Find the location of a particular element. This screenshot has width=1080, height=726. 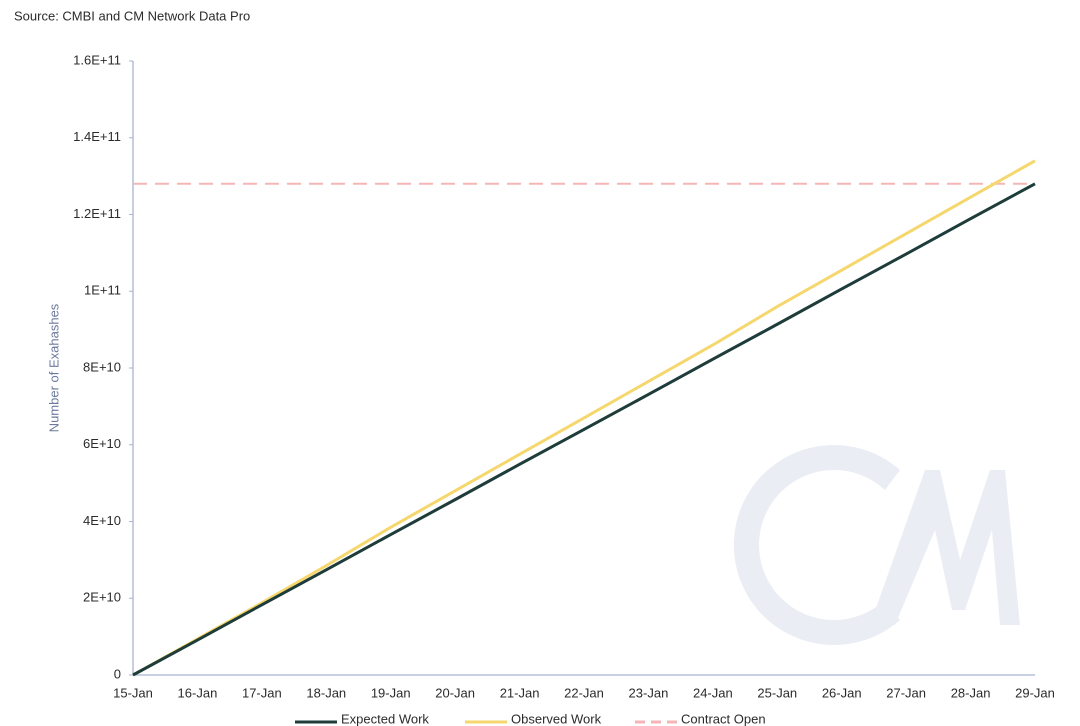

x-tick-label: 29-Jan is located at coordinates (1035, 692).